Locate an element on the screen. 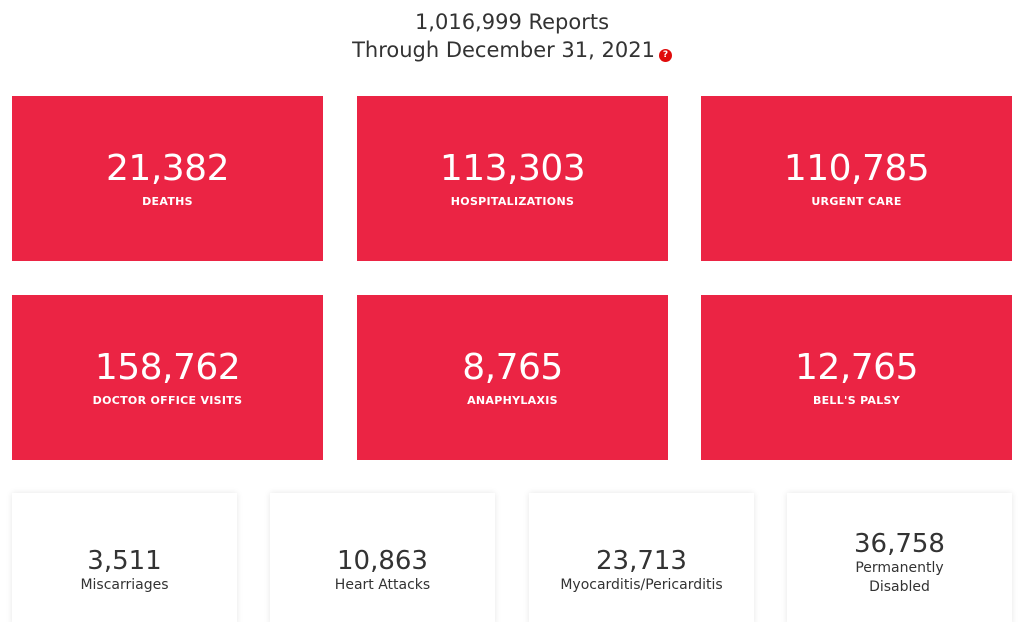 This screenshot has height=622, width=1024. doctor-office-visits-count: 158,762 is located at coordinates (167, 367).